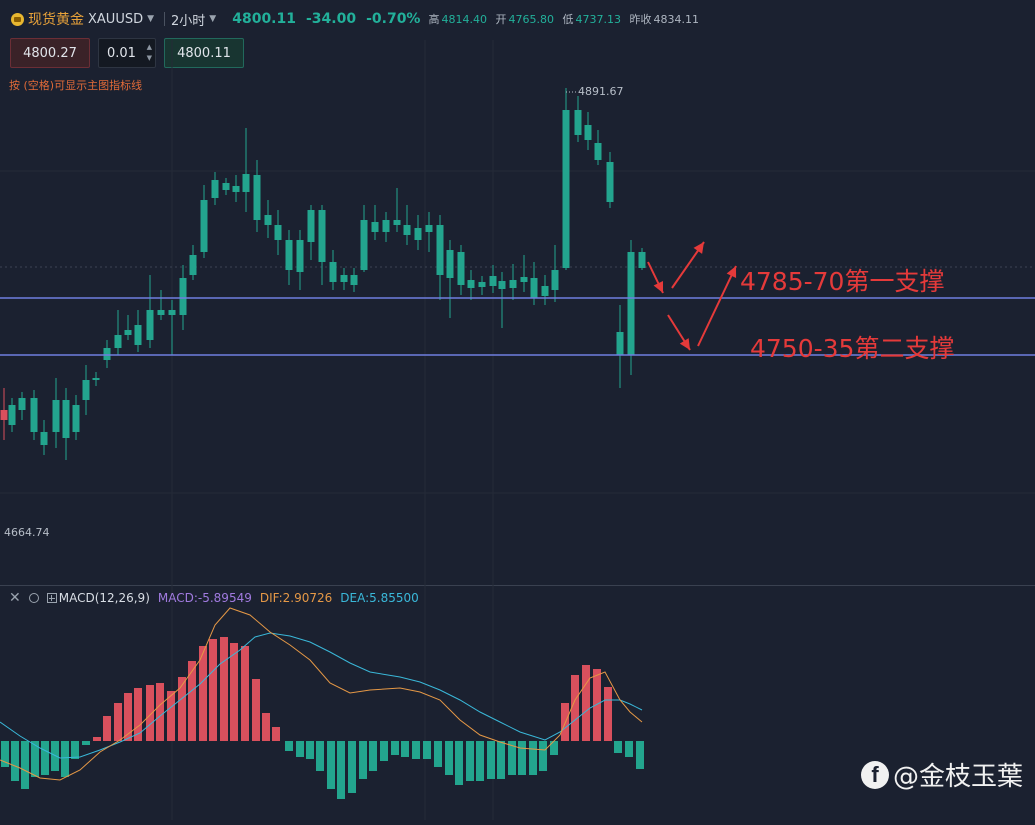 The image size is (1035, 825). Describe the element at coordinates (188, 21) in the screenshot. I see `timeframe-select: 2小时` at that location.